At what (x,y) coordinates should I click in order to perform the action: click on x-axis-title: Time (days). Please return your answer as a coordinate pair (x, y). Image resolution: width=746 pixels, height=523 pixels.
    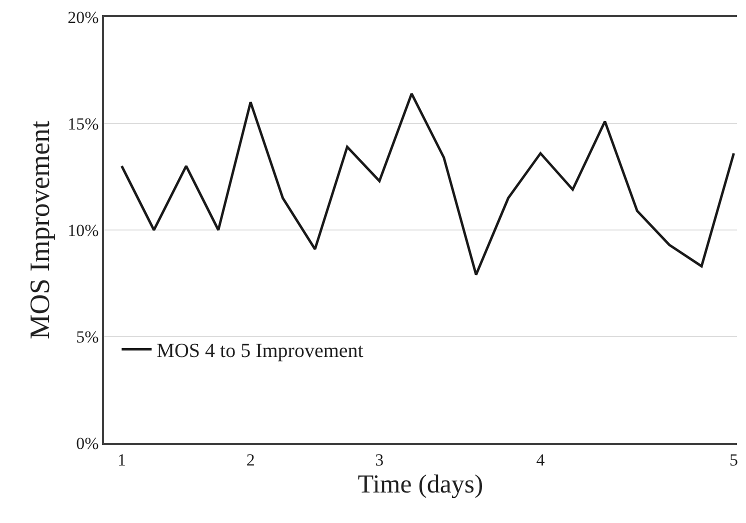
    Looking at the image, I should click on (421, 483).